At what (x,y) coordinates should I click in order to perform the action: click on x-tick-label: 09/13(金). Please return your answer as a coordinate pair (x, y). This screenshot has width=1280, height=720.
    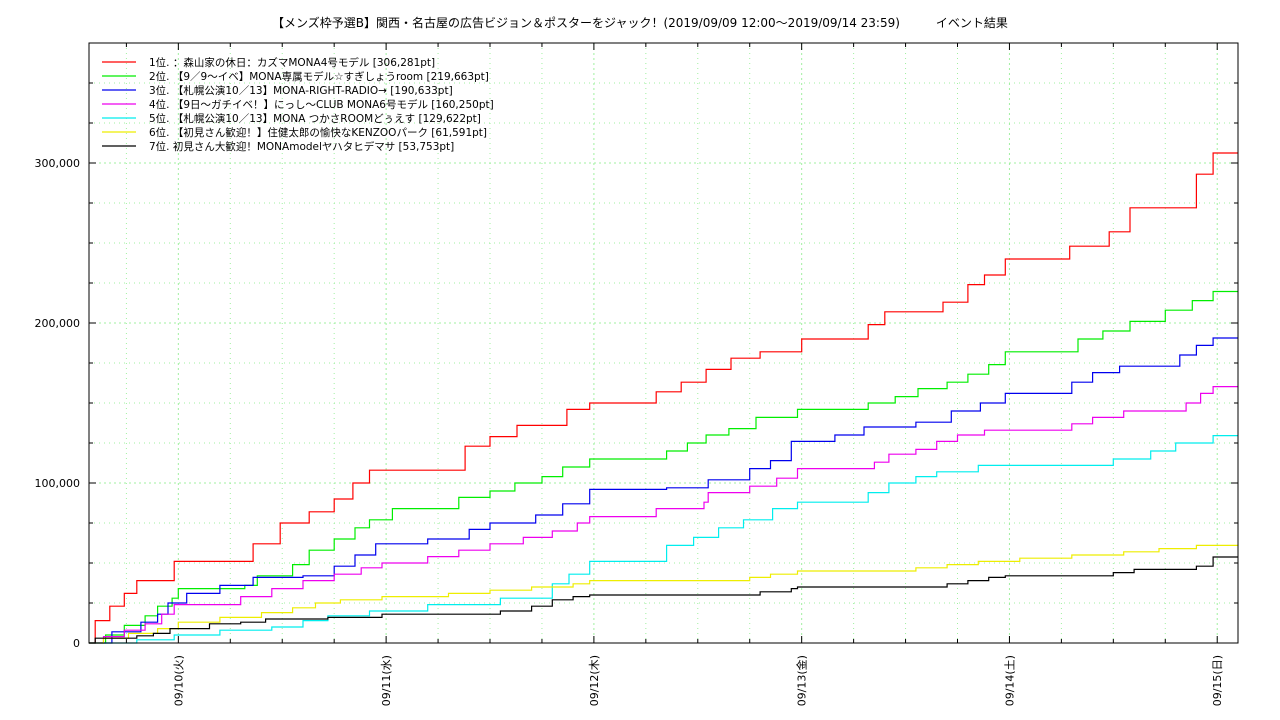
    Looking at the image, I should click on (802, 680).